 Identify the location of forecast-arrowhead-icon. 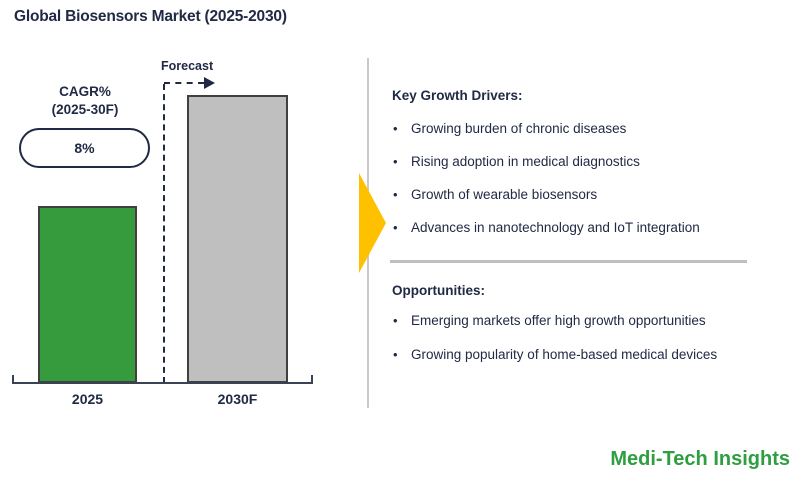
(209, 83).